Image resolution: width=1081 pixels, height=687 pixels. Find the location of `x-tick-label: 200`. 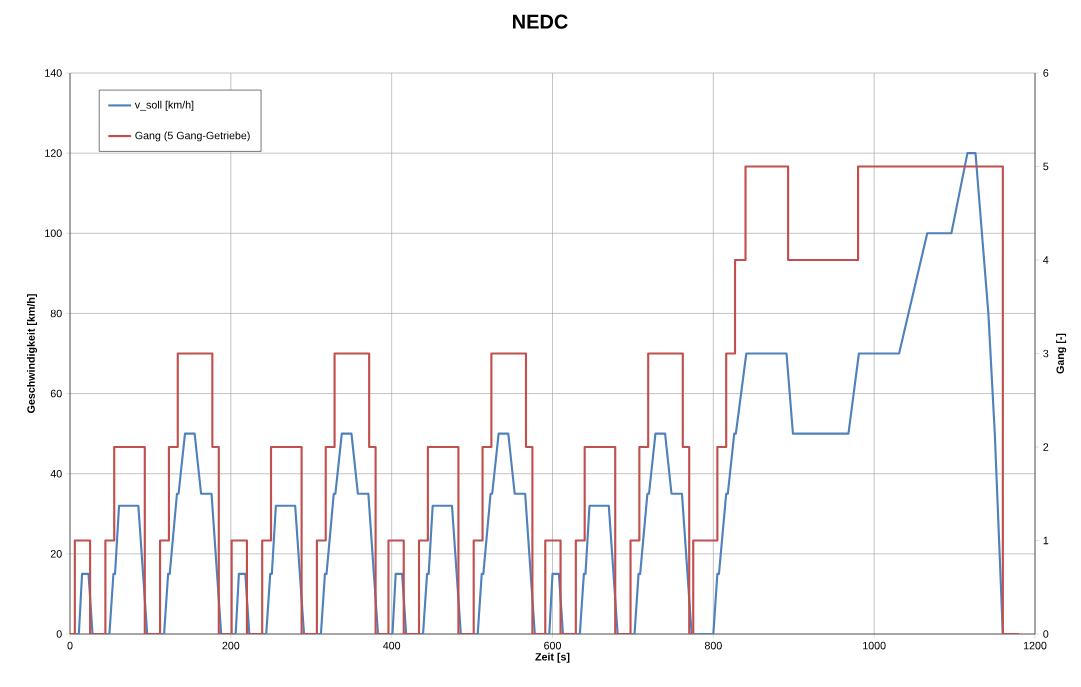

x-tick-label: 200 is located at coordinates (231, 645).